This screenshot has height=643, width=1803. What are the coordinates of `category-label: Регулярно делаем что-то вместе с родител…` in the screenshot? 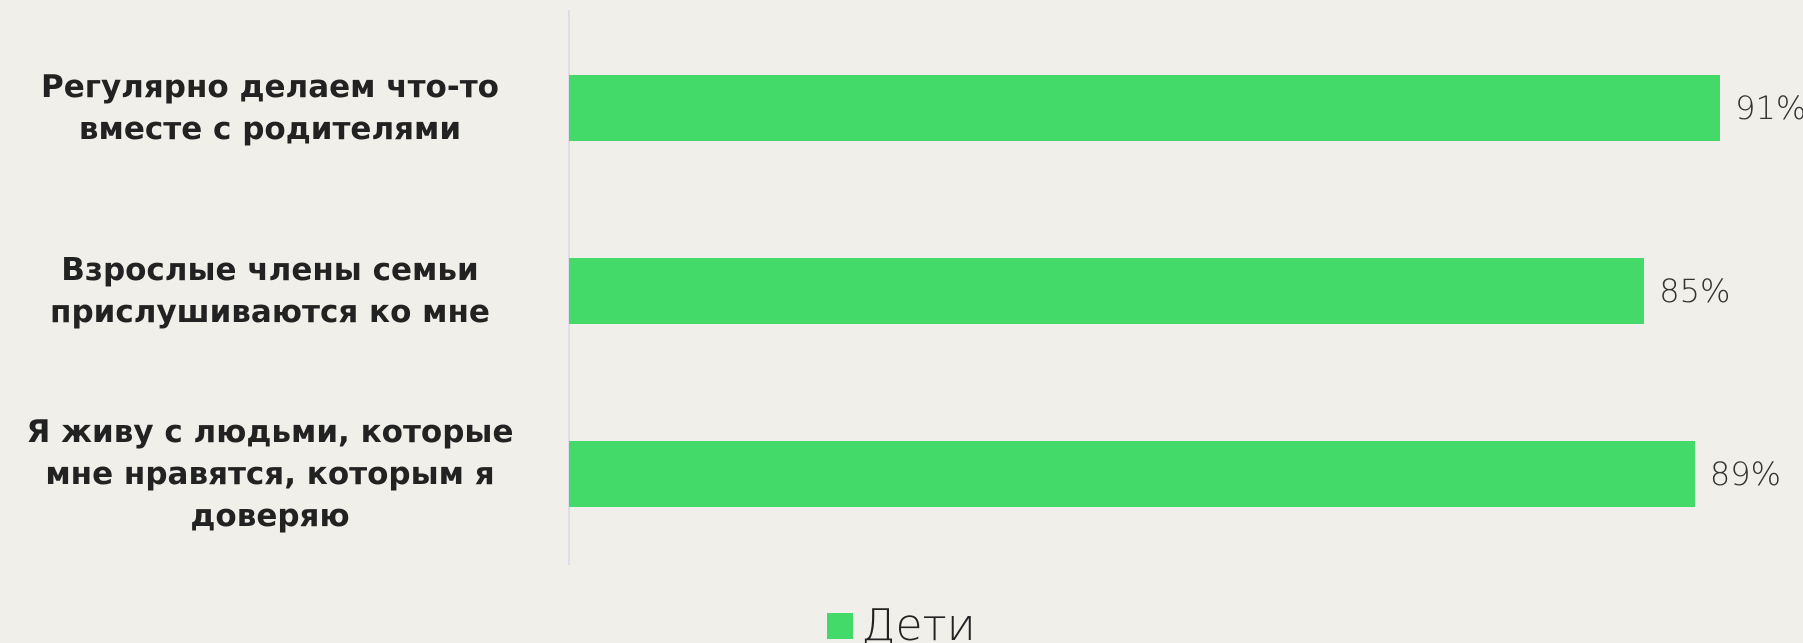 It's located at (270, 108).